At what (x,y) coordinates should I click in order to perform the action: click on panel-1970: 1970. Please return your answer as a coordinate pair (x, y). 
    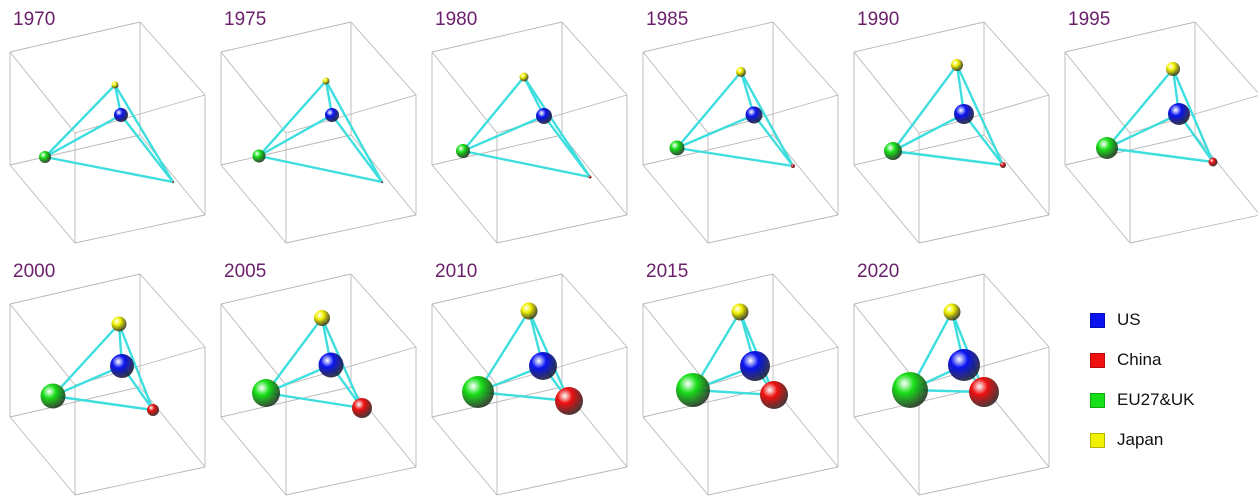
    Looking at the image, I should click on (107, 126).